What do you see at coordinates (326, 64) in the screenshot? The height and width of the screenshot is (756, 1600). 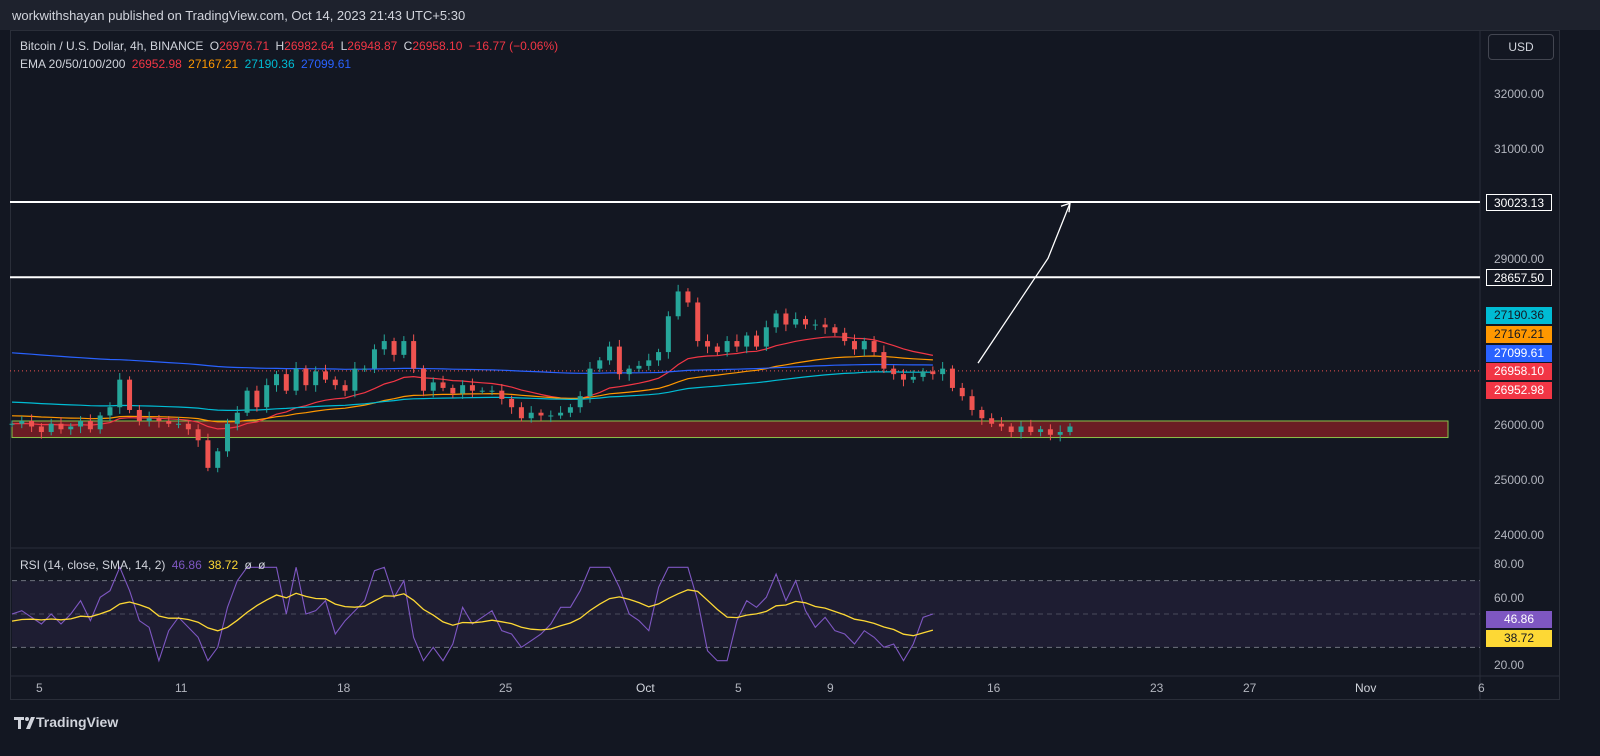 I see `ema200-value: 27099.61` at bounding box center [326, 64].